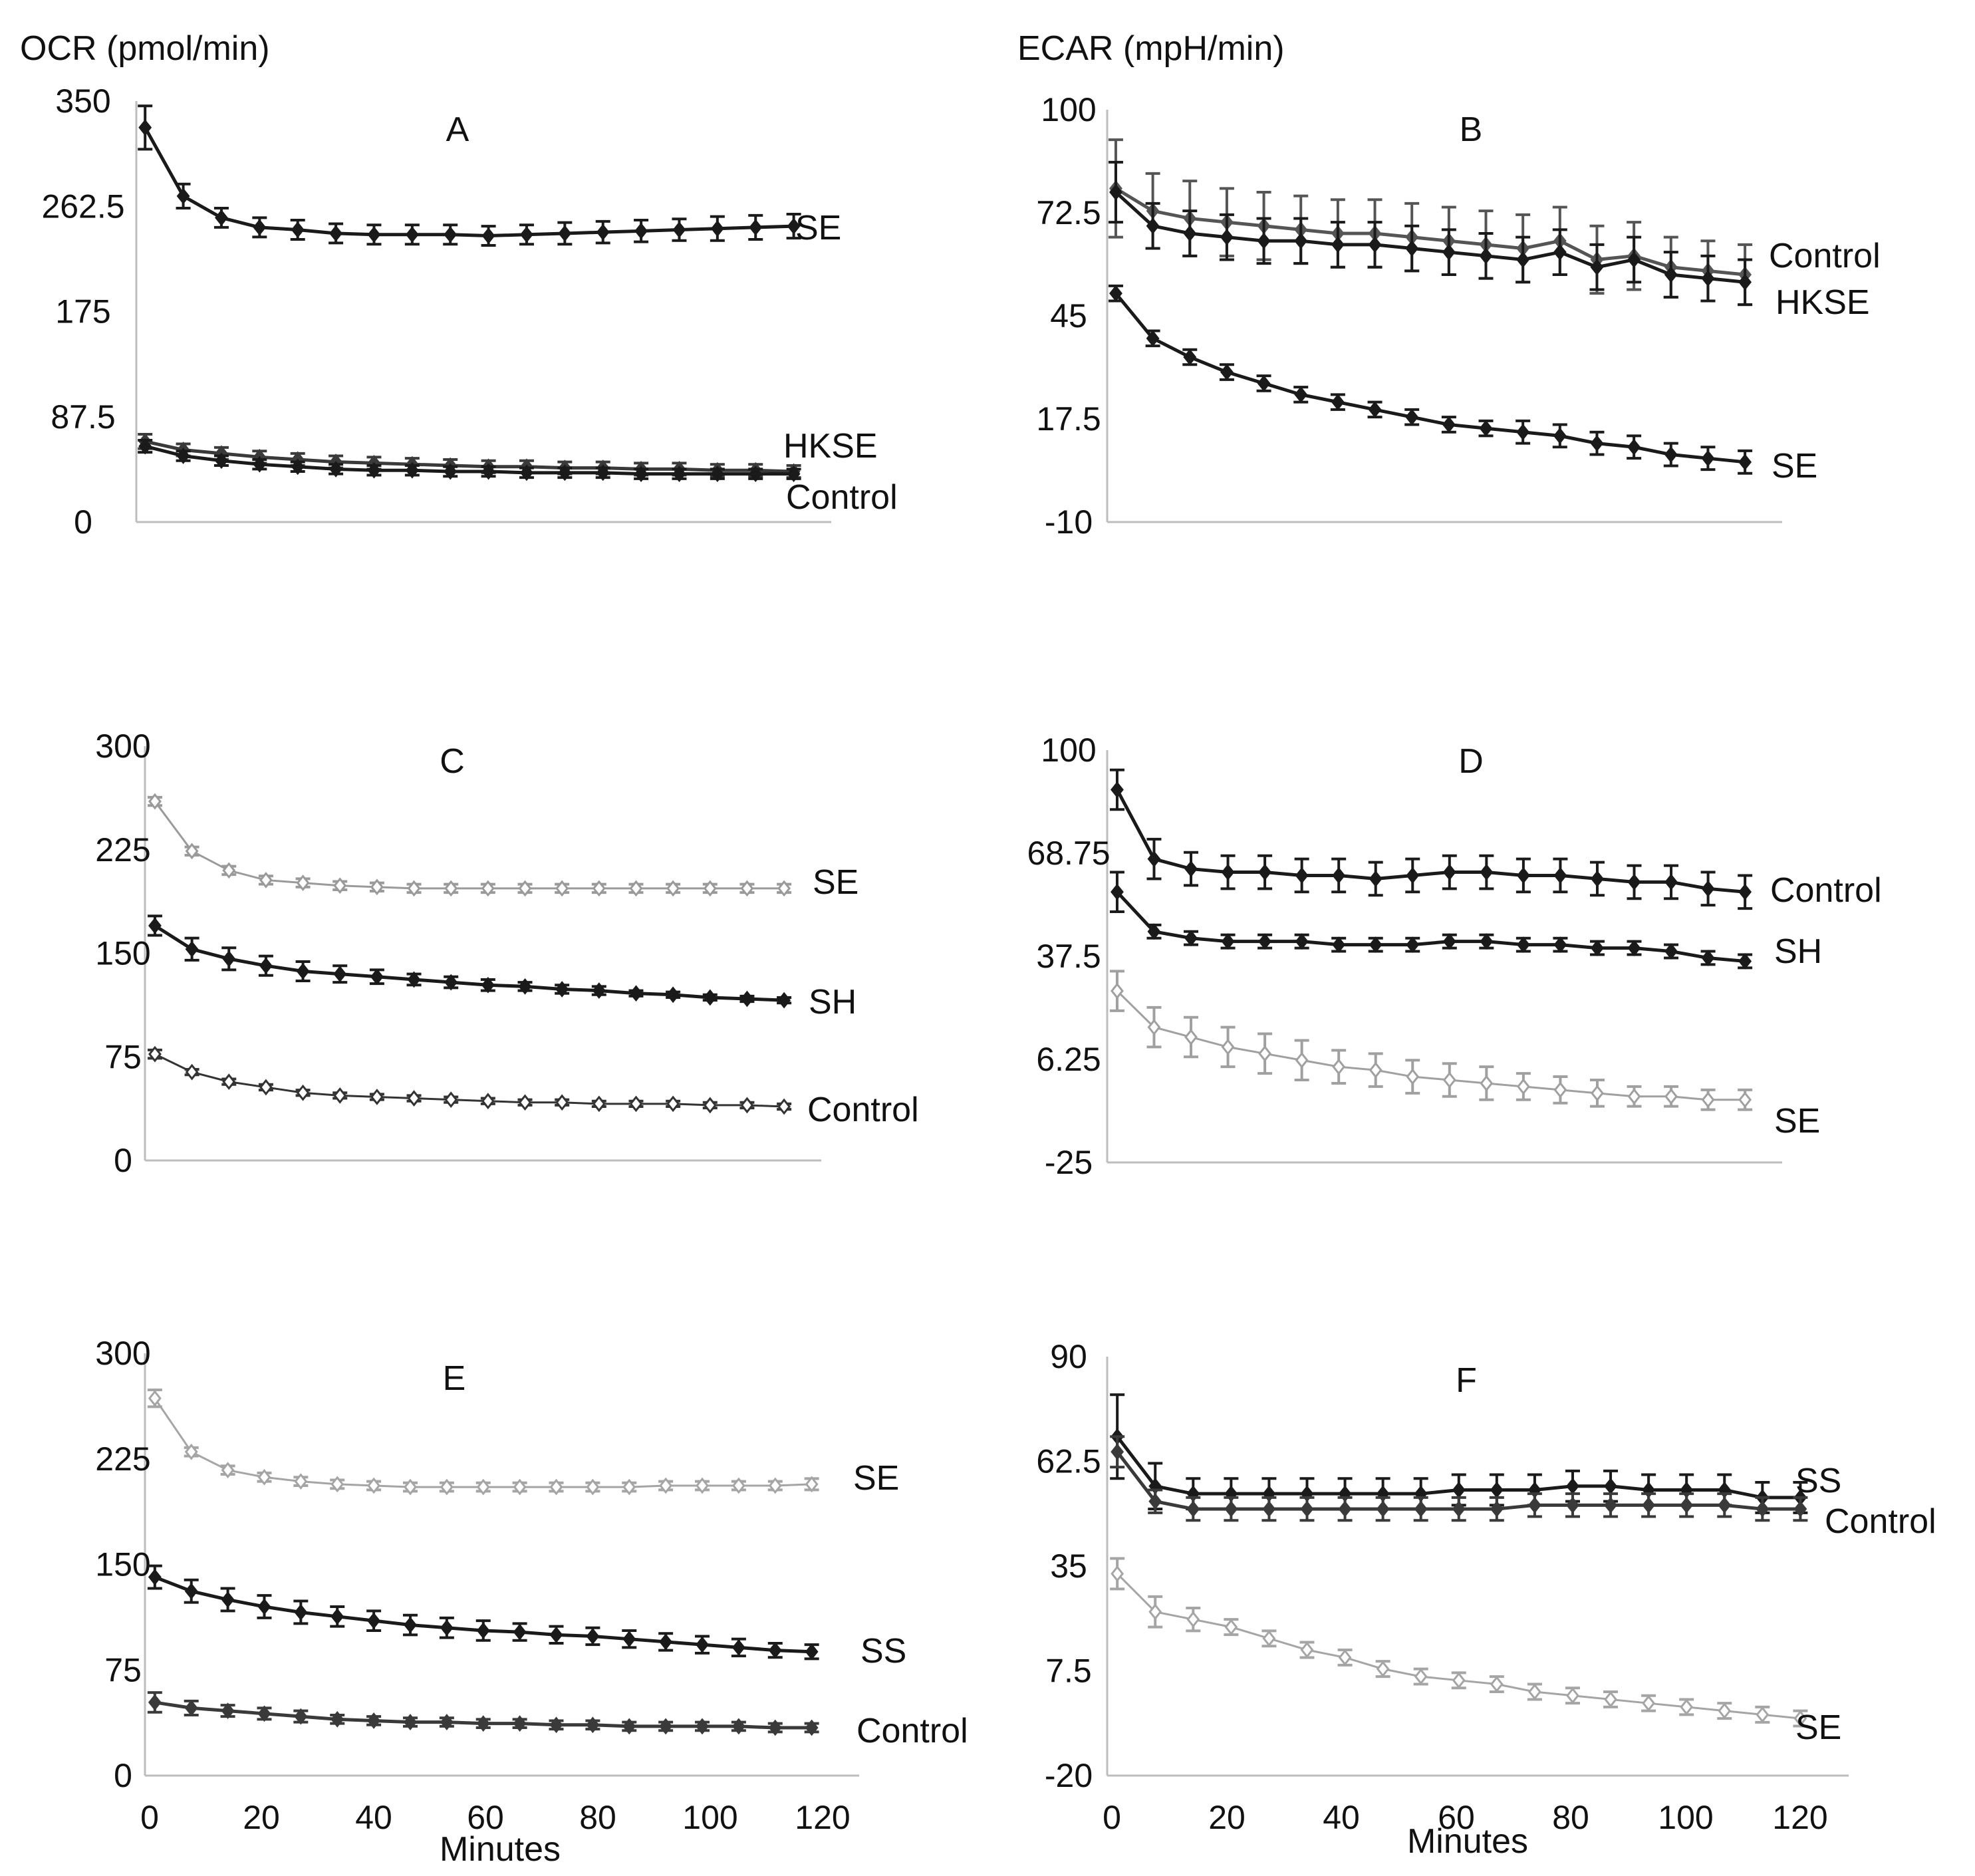  Describe the element at coordinates (1342, 1817) in the screenshot. I see `x-tick-label: 40` at that location.